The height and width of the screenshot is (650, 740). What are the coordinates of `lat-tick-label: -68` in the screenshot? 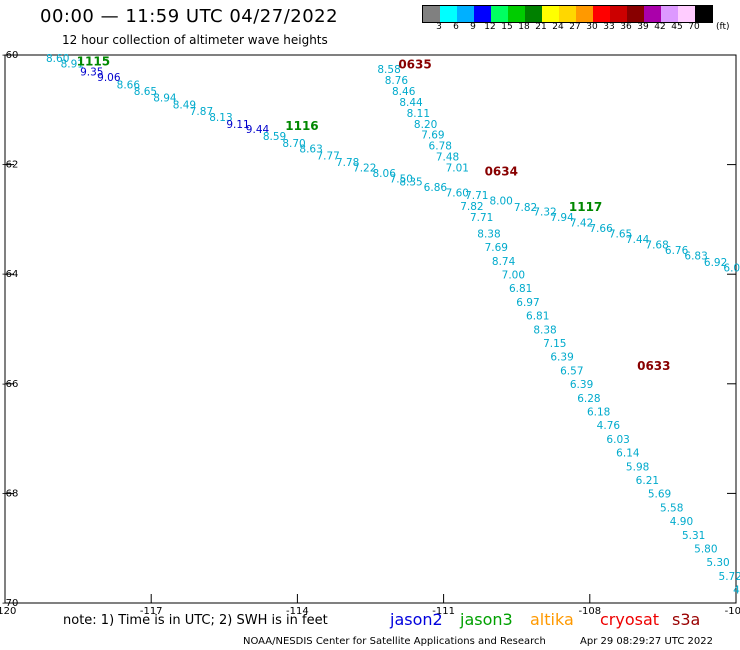 It's located at (10, 493).